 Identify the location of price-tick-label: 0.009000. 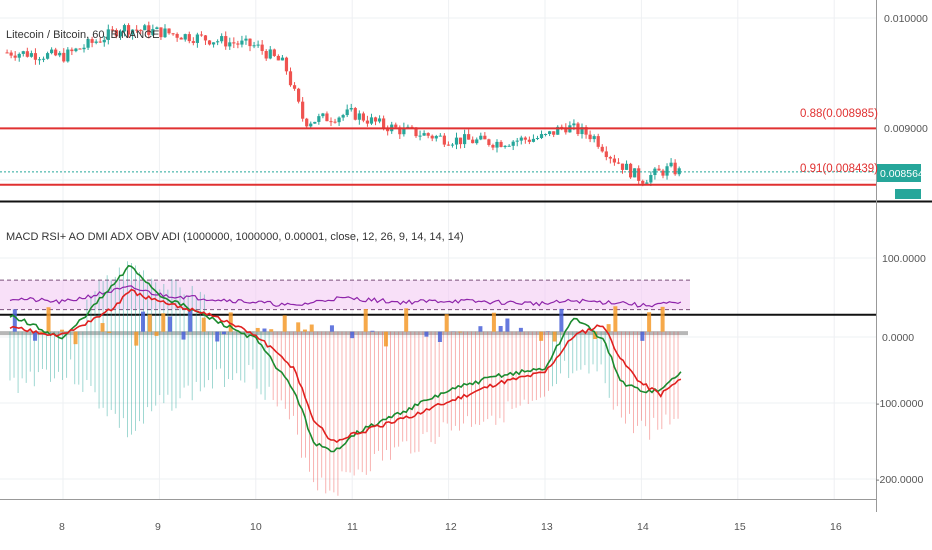
(906, 129).